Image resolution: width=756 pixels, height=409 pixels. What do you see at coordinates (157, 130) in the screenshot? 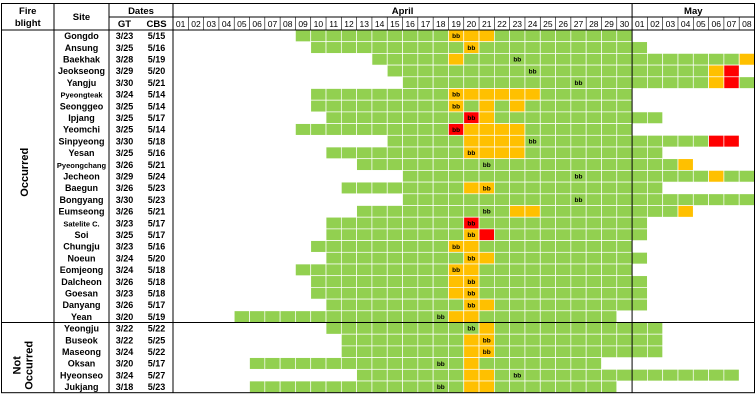
I see `cbs-date: 5/14` at bounding box center [157, 130].